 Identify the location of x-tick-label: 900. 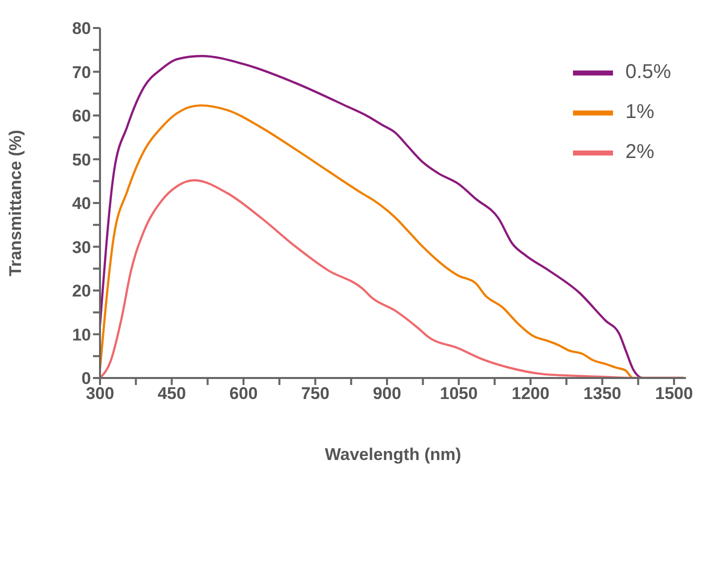
(387, 394).